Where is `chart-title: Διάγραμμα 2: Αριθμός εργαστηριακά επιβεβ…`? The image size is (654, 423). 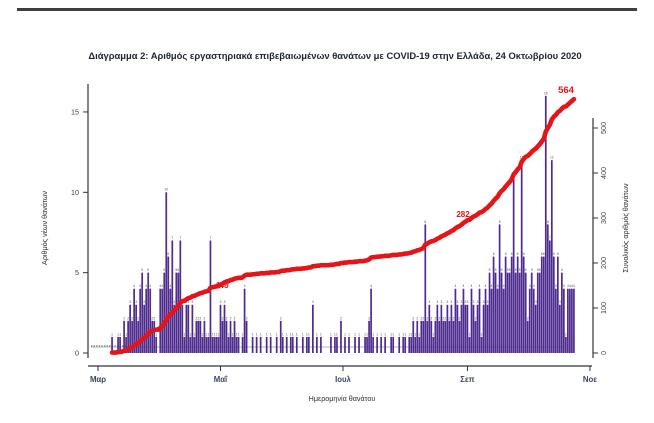
chart-title: Διάγραμμα 2: Αριθμός εργαστηριακά επιβεβ… is located at coordinates (335, 55).